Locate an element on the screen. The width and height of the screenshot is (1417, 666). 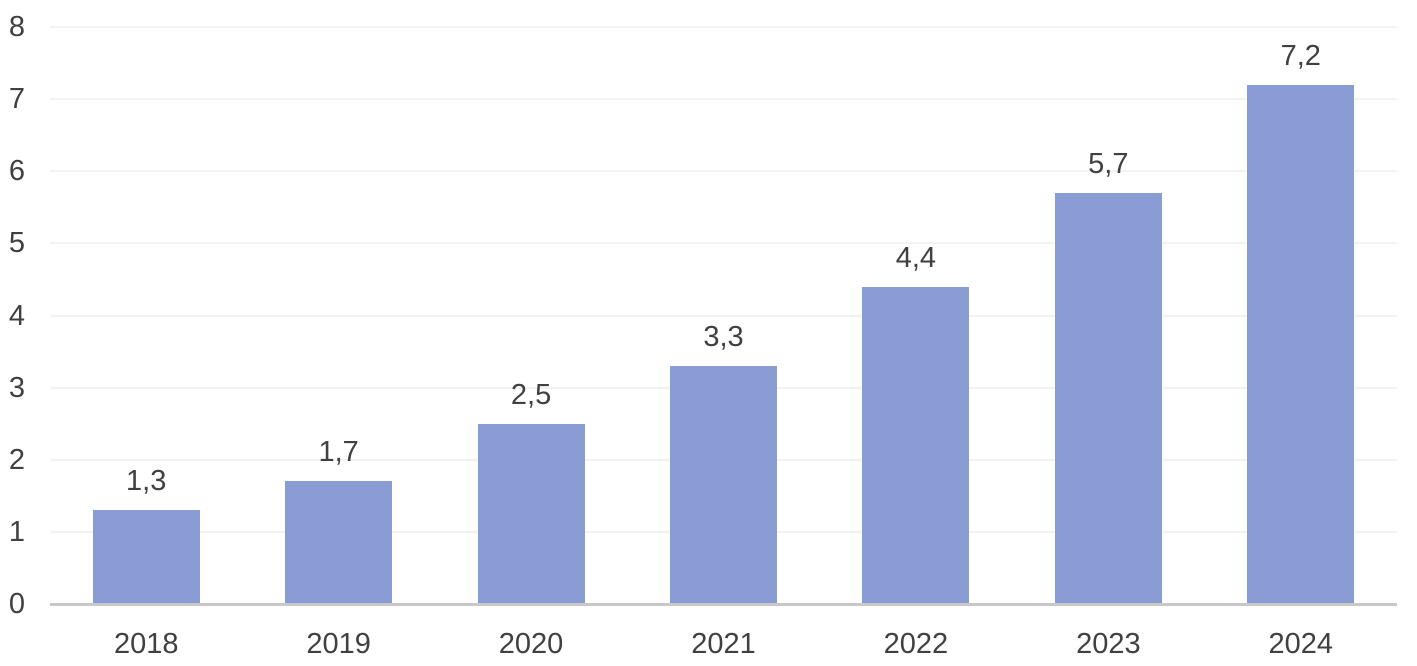
bar-2018 is located at coordinates (146, 557).